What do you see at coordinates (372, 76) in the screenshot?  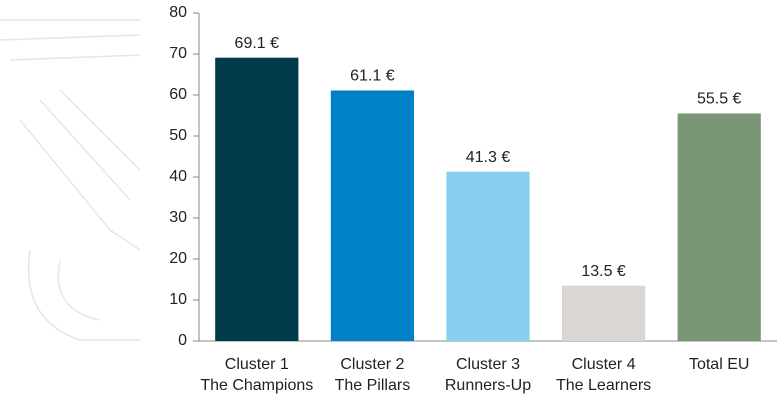 I see `value-label: 61.1 €` at bounding box center [372, 76].